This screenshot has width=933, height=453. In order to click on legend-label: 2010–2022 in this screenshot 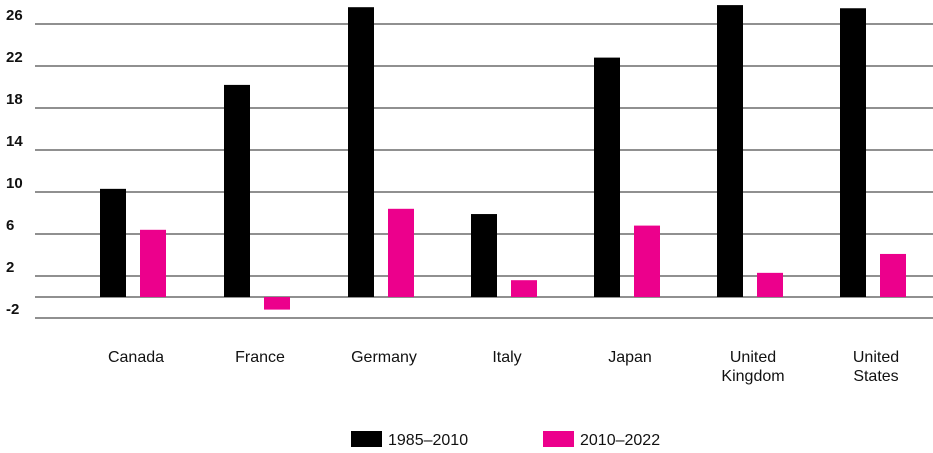, I will do `click(620, 440)`.